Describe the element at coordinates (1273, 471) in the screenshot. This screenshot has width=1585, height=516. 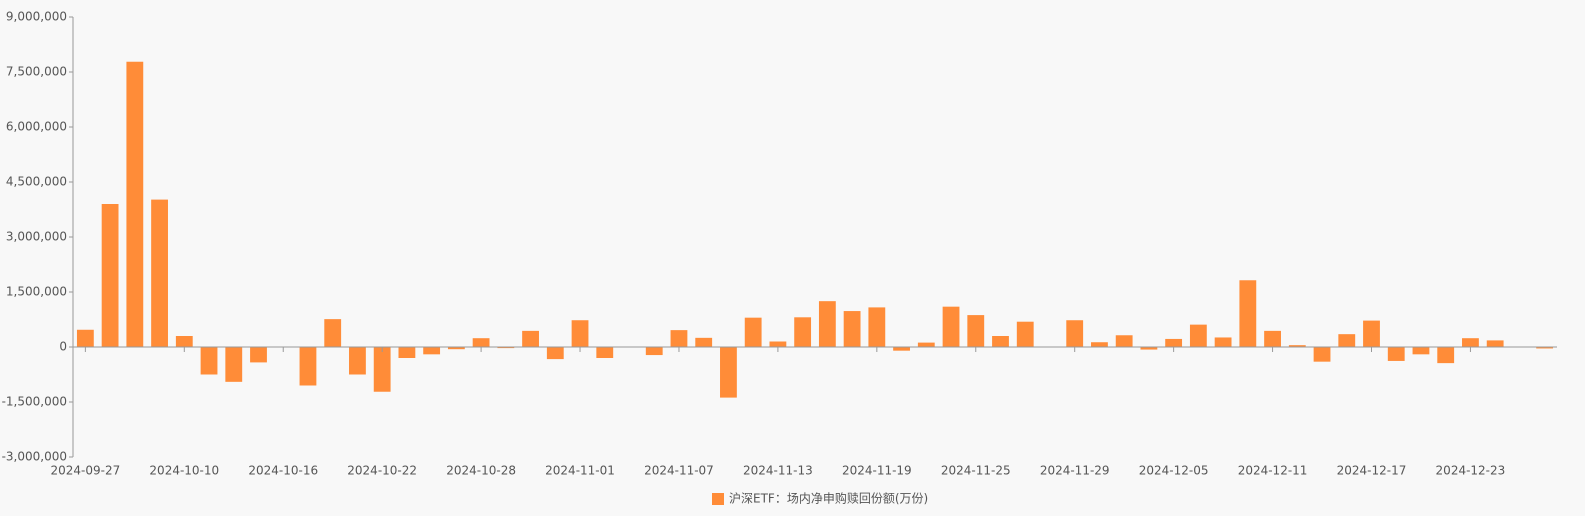
I see `x-tick-label: 2024-12-11` at that location.